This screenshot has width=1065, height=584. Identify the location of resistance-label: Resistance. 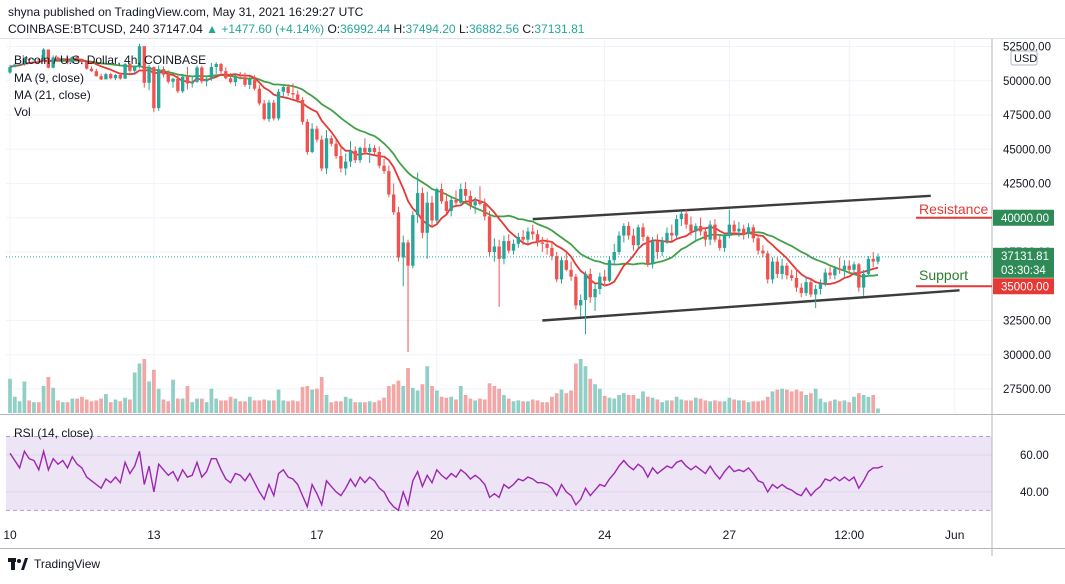
(953, 209).